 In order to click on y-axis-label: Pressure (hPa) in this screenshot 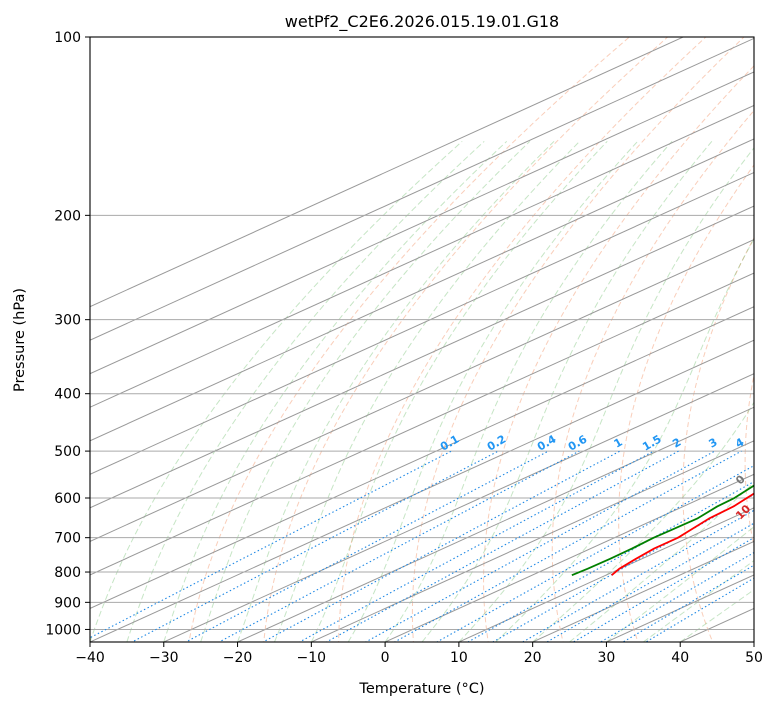, I will do `click(20, 340)`.